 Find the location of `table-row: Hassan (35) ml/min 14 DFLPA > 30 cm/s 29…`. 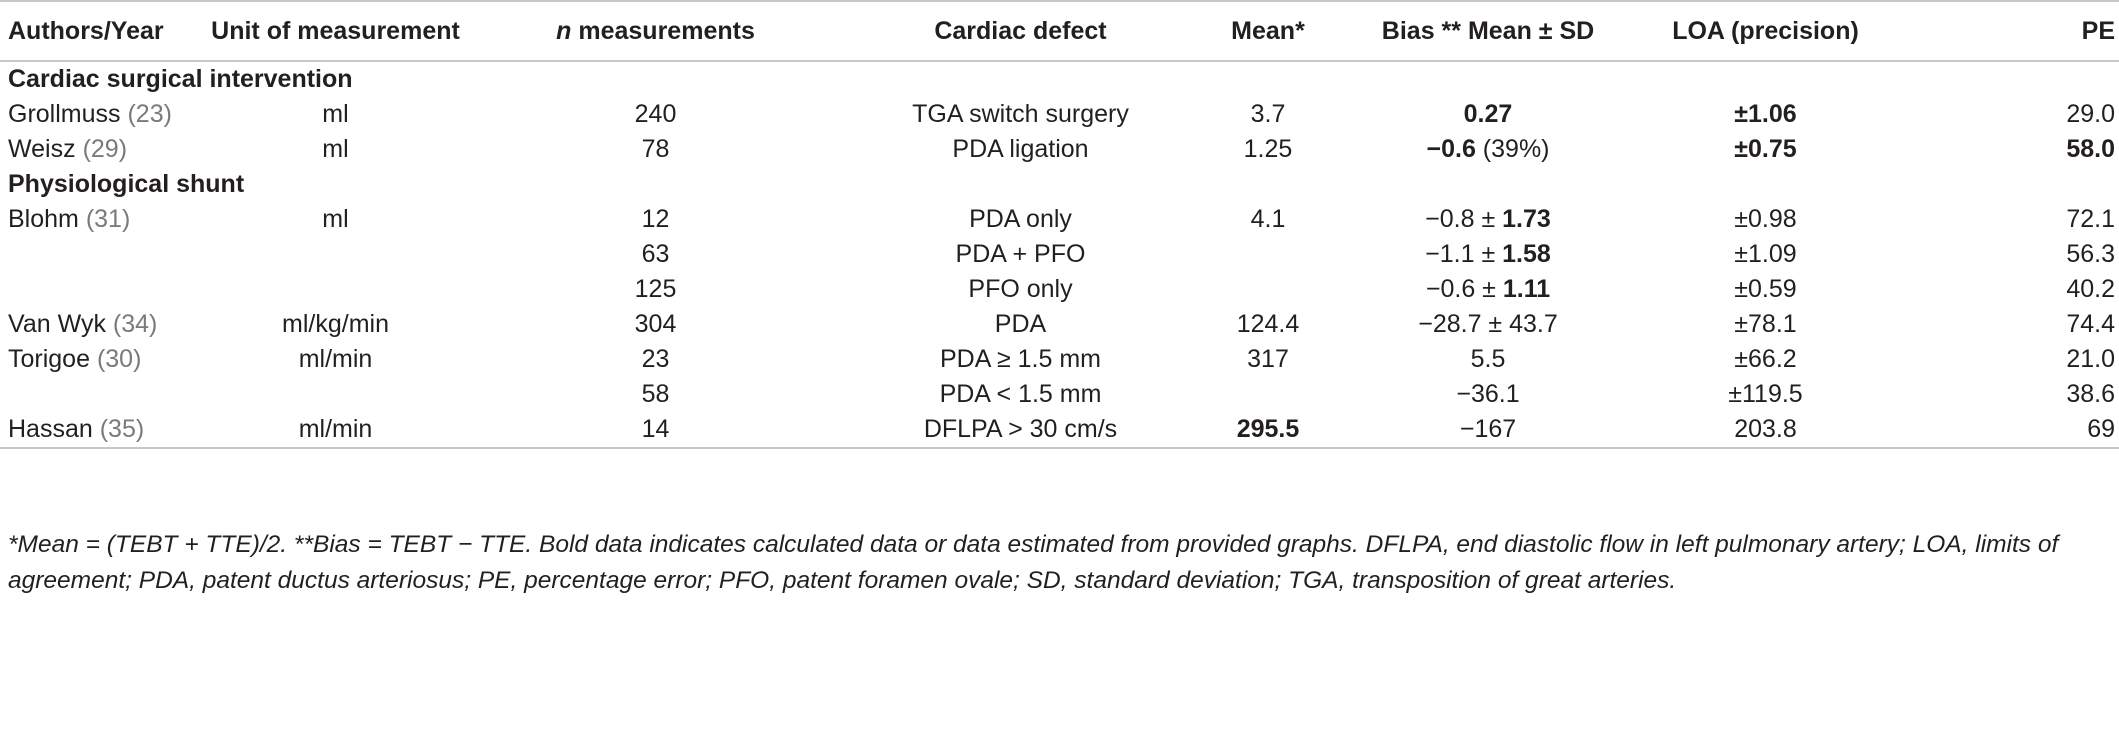

table-row: Hassan (35) ml/min 14 DFLPA > 30 cm/s 29… is located at coordinates (1059, 430).